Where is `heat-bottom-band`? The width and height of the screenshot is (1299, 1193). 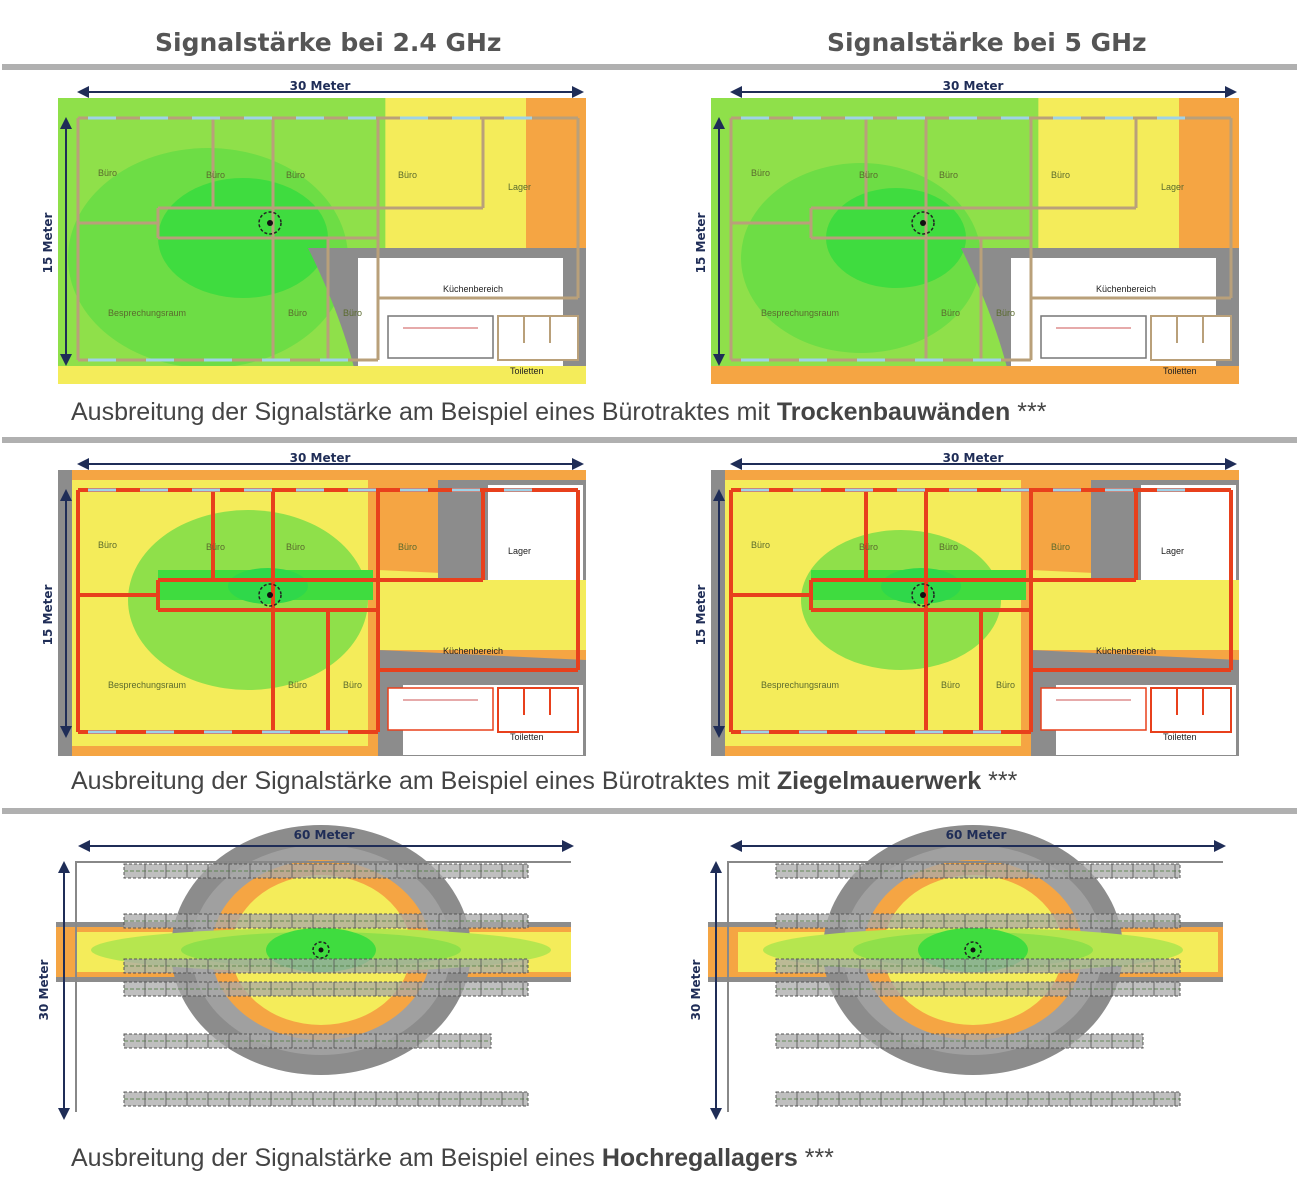
heat-bottom-band is located at coordinates (322, 375).